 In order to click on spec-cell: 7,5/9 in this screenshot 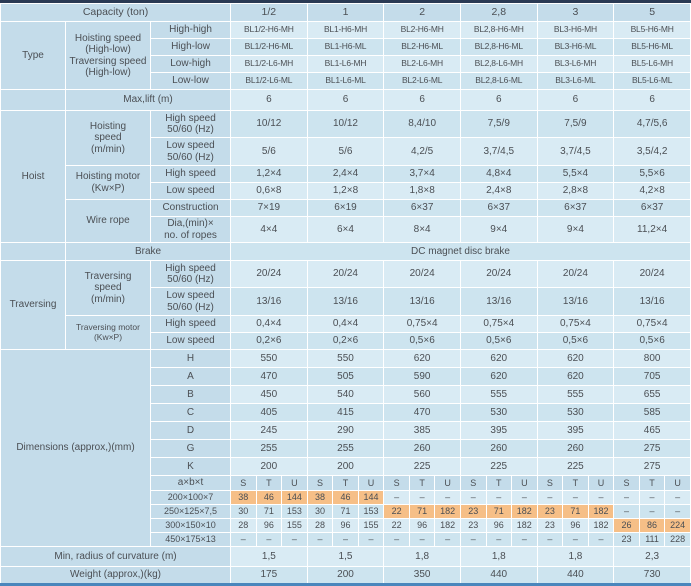, I will do `click(575, 124)`.